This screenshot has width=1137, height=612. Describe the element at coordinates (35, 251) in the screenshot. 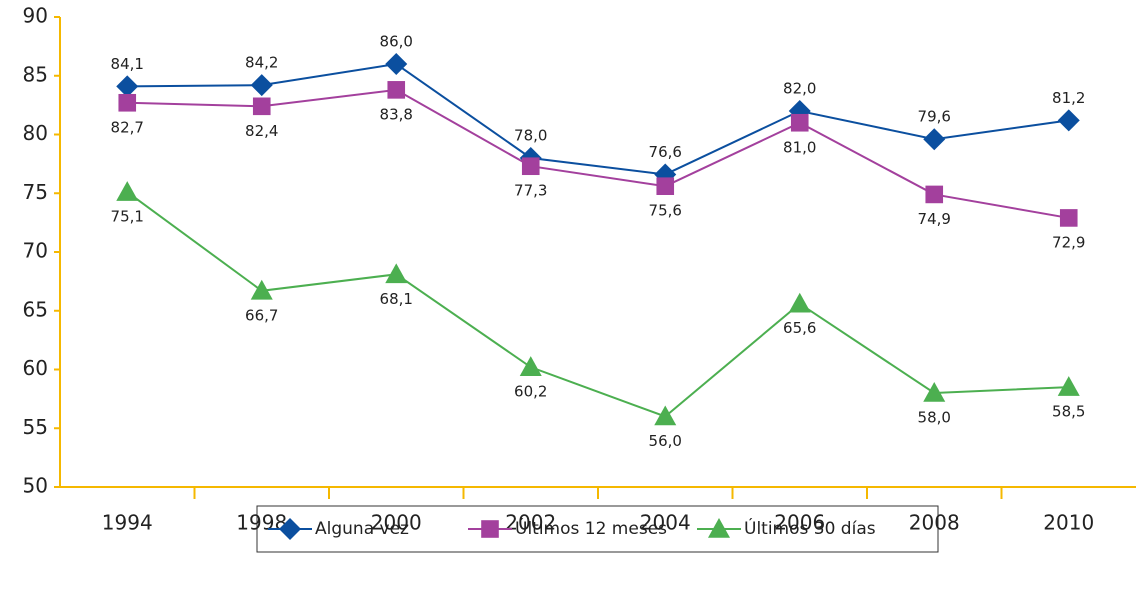

I see `y-tick-label: 70` at that location.